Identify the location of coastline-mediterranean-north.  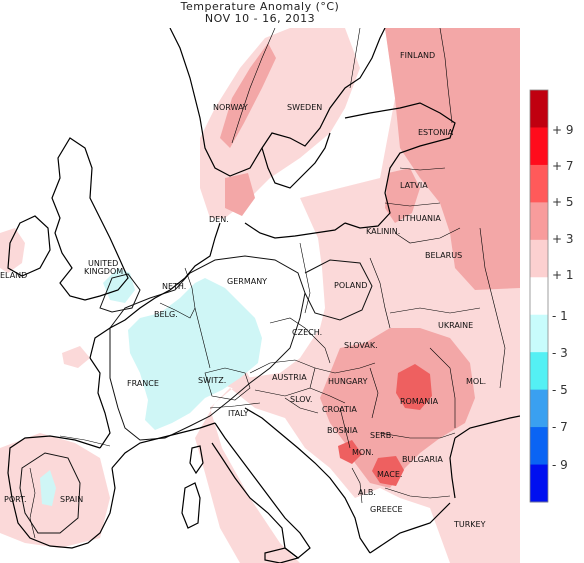
(163, 445).